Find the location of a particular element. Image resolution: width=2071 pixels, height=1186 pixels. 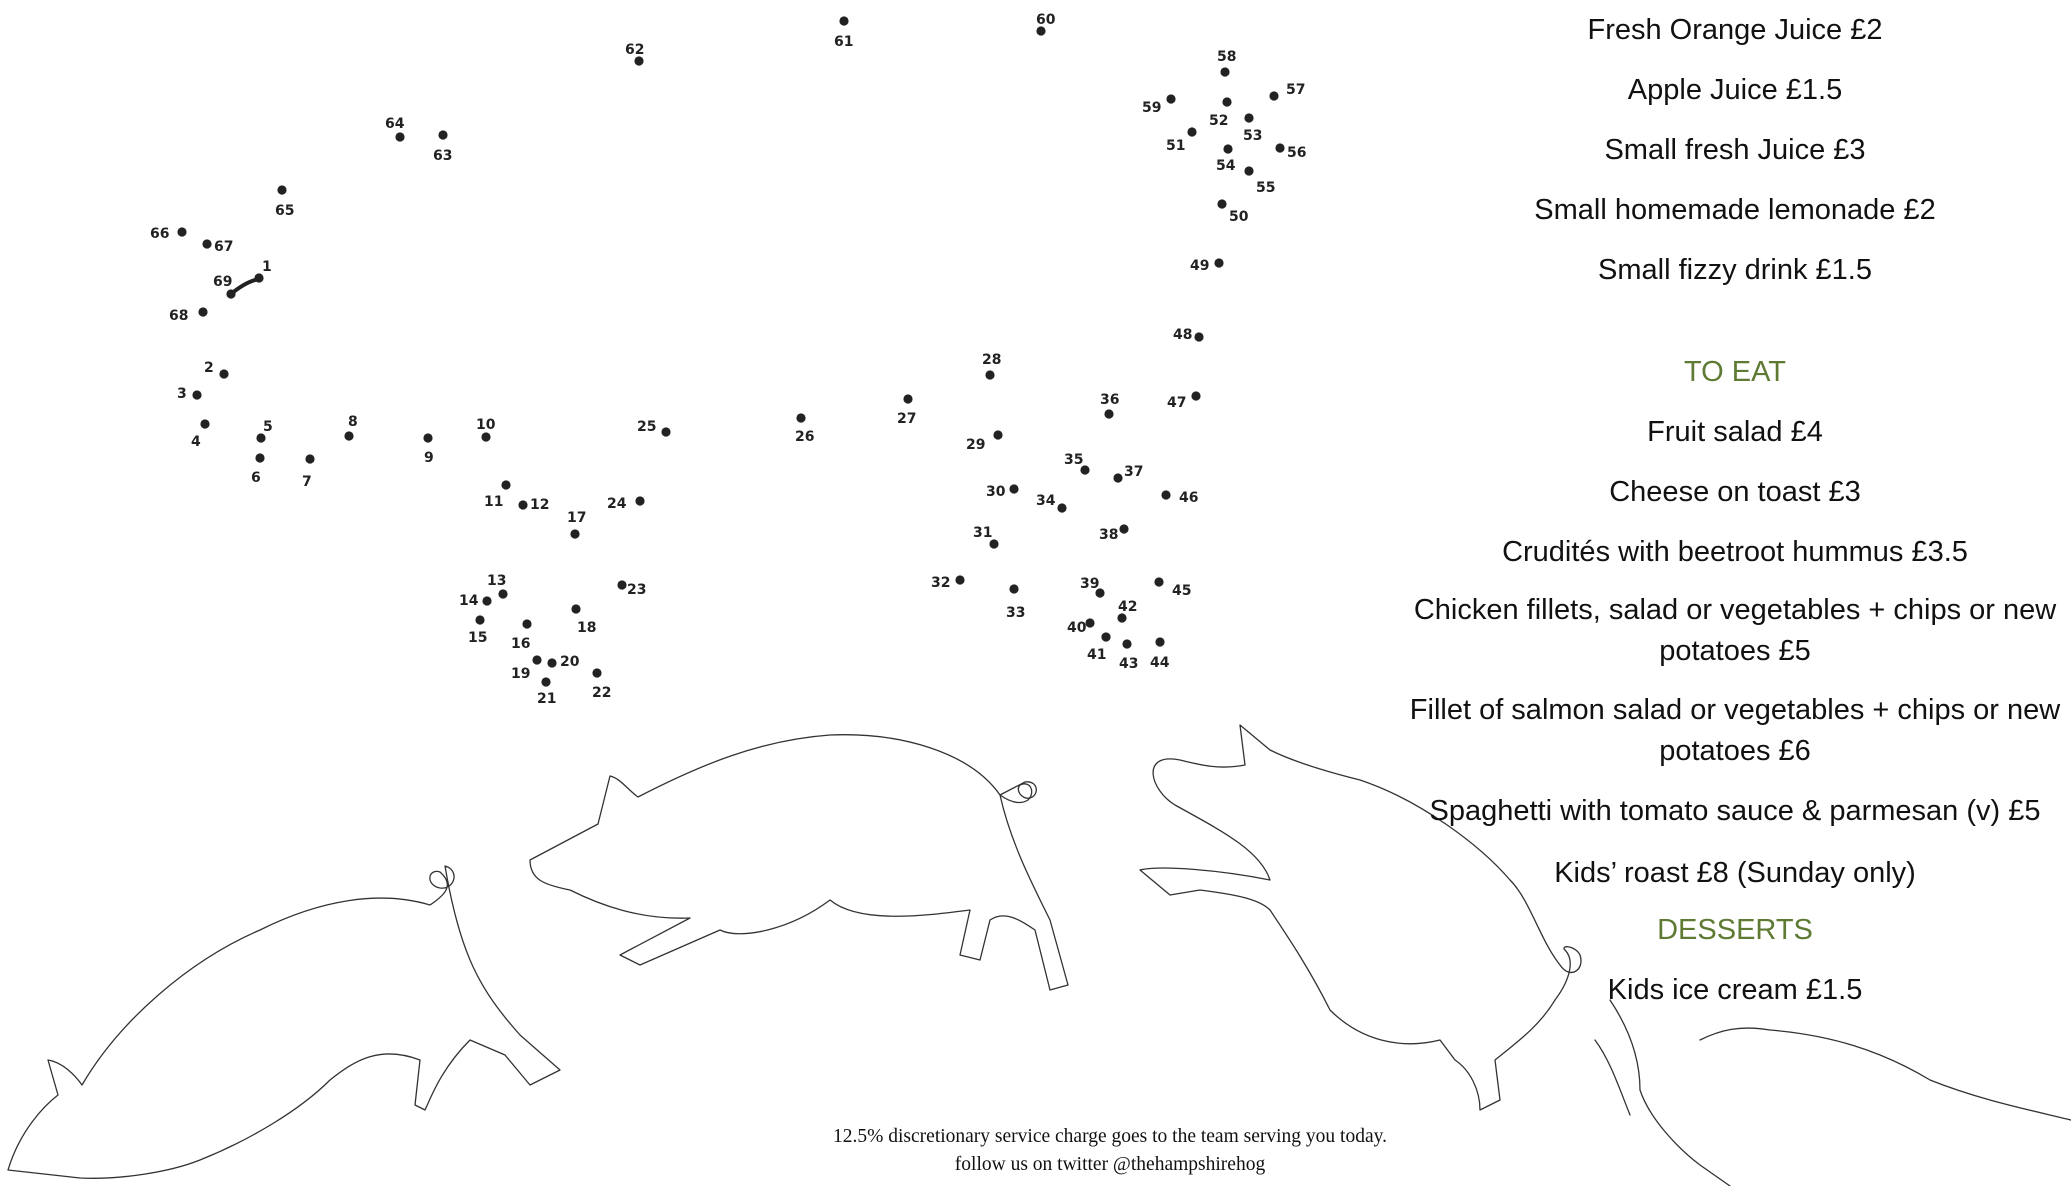

puzzle-dot-label-39: 39 is located at coordinates (1089, 584).